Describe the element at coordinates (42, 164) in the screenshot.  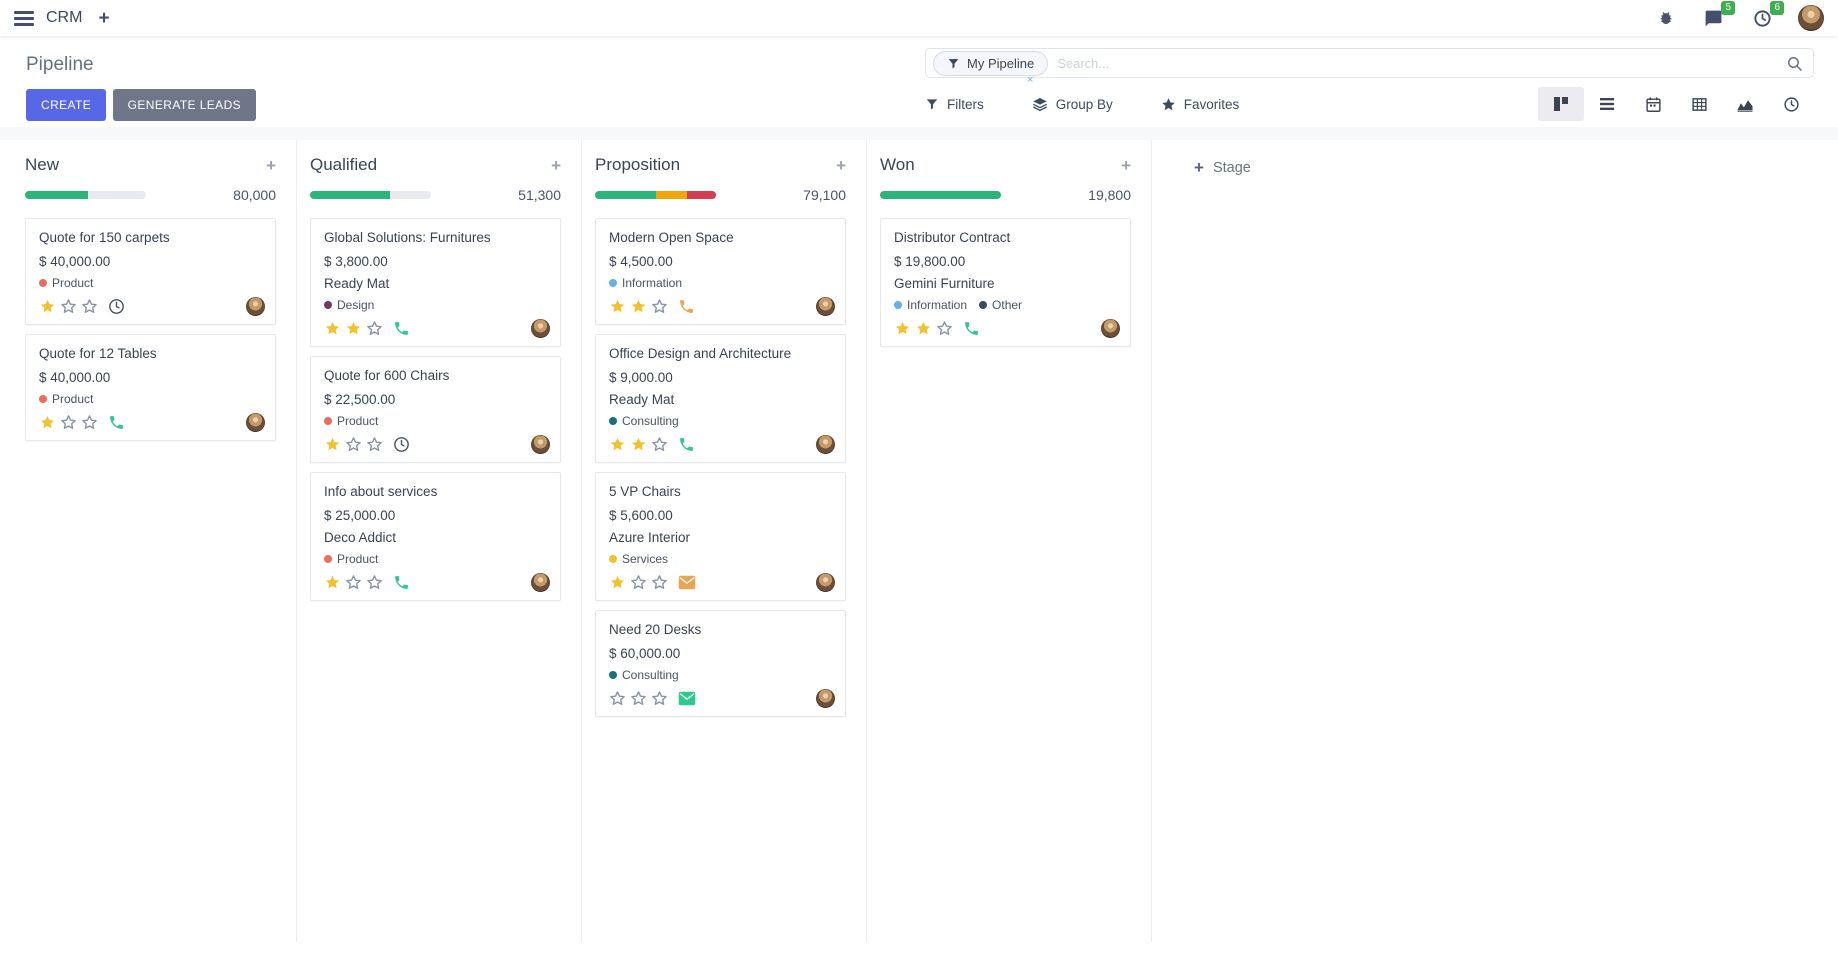
I see `column-title: New` at that location.